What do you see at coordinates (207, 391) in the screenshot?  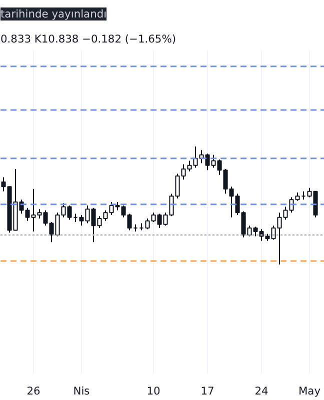 I see `x-tick-label: 17` at bounding box center [207, 391].